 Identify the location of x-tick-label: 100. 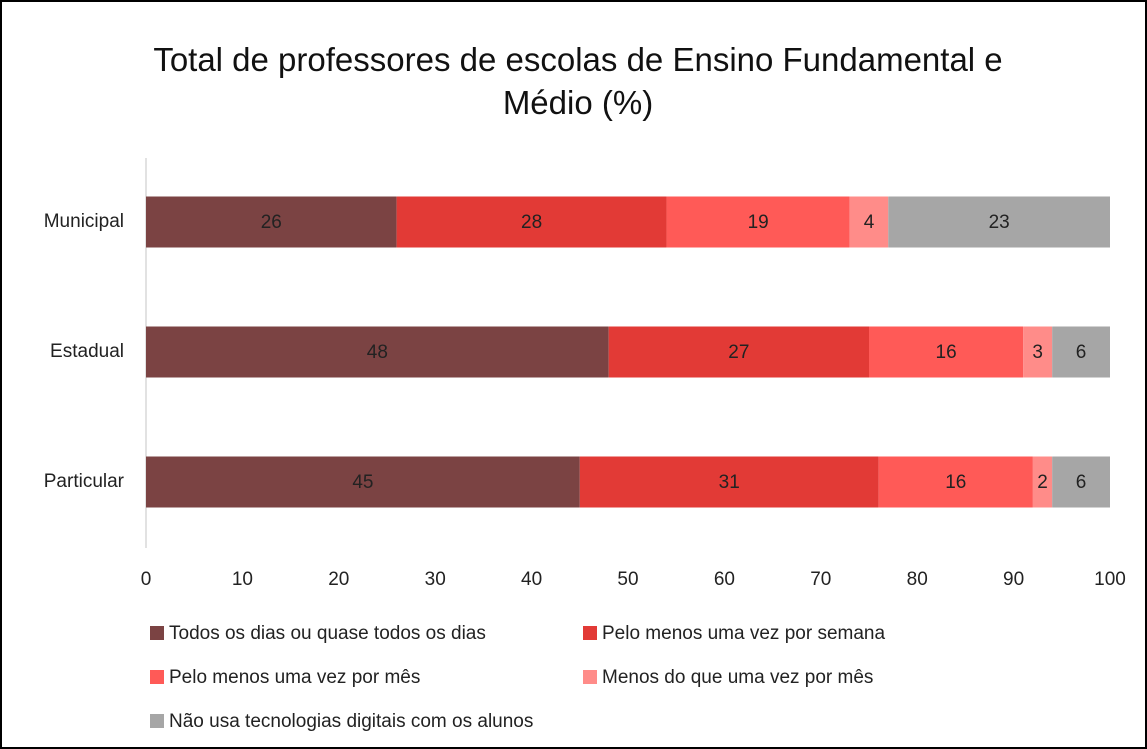
(1110, 579).